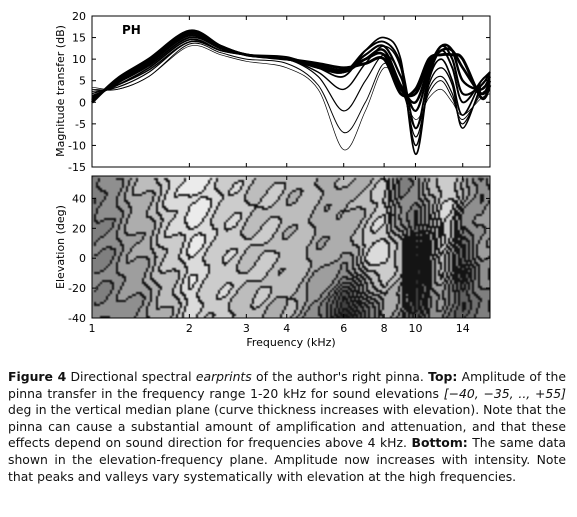 Image resolution: width=577 pixels, height=517 pixels. Describe the element at coordinates (79, 198) in the screenshot. I see `bottom-y-tick-label: 40` at that location.